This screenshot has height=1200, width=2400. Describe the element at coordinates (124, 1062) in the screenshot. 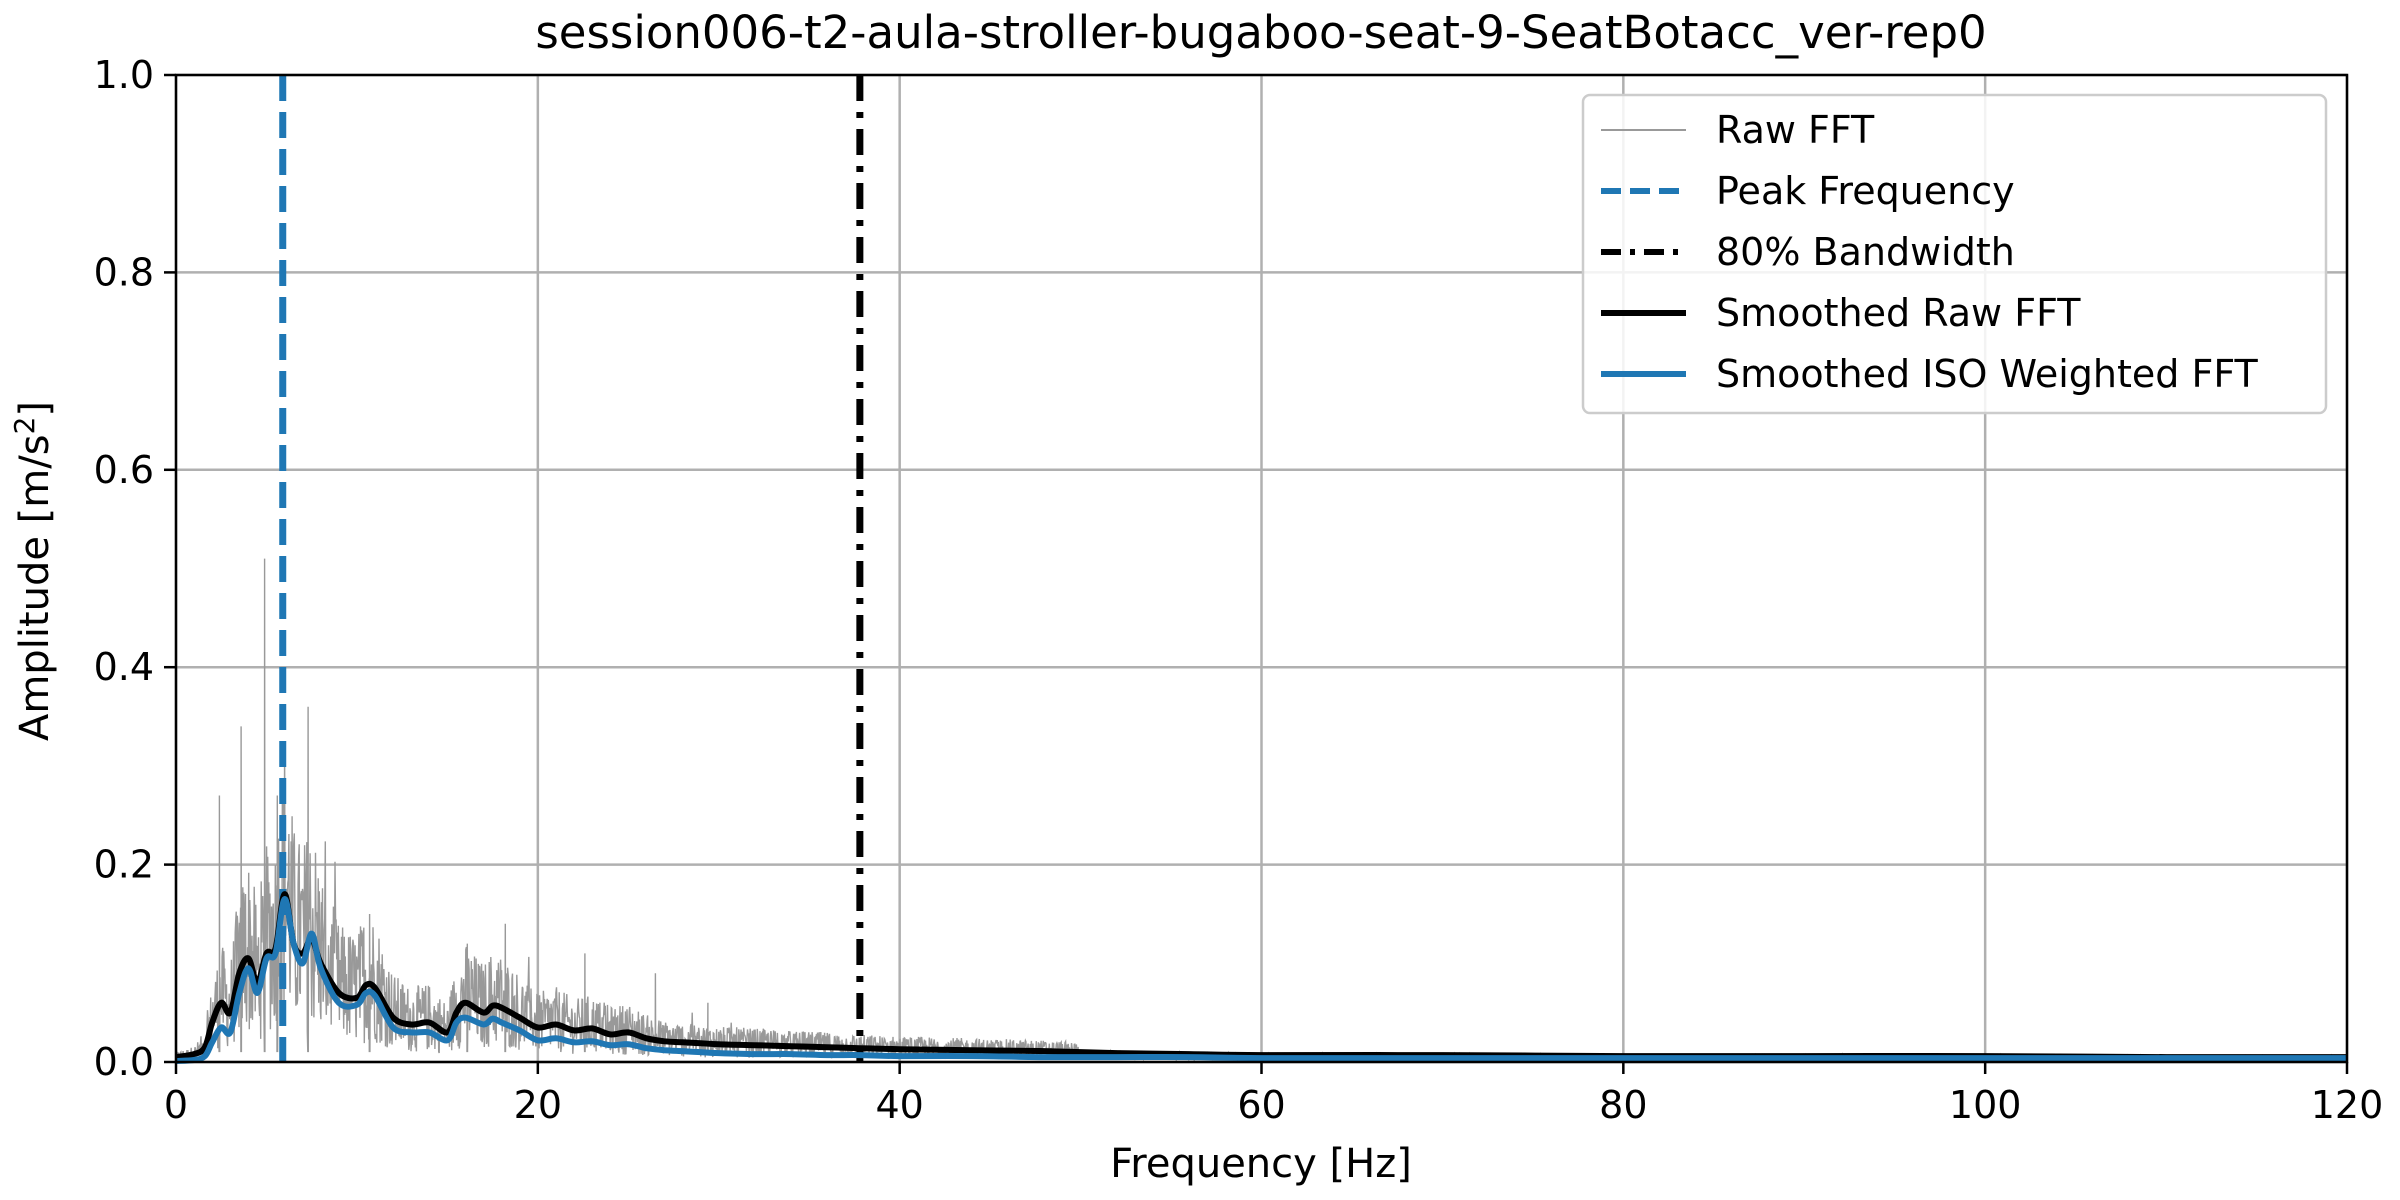

I see `y-tick-label: 0.0` at that location.